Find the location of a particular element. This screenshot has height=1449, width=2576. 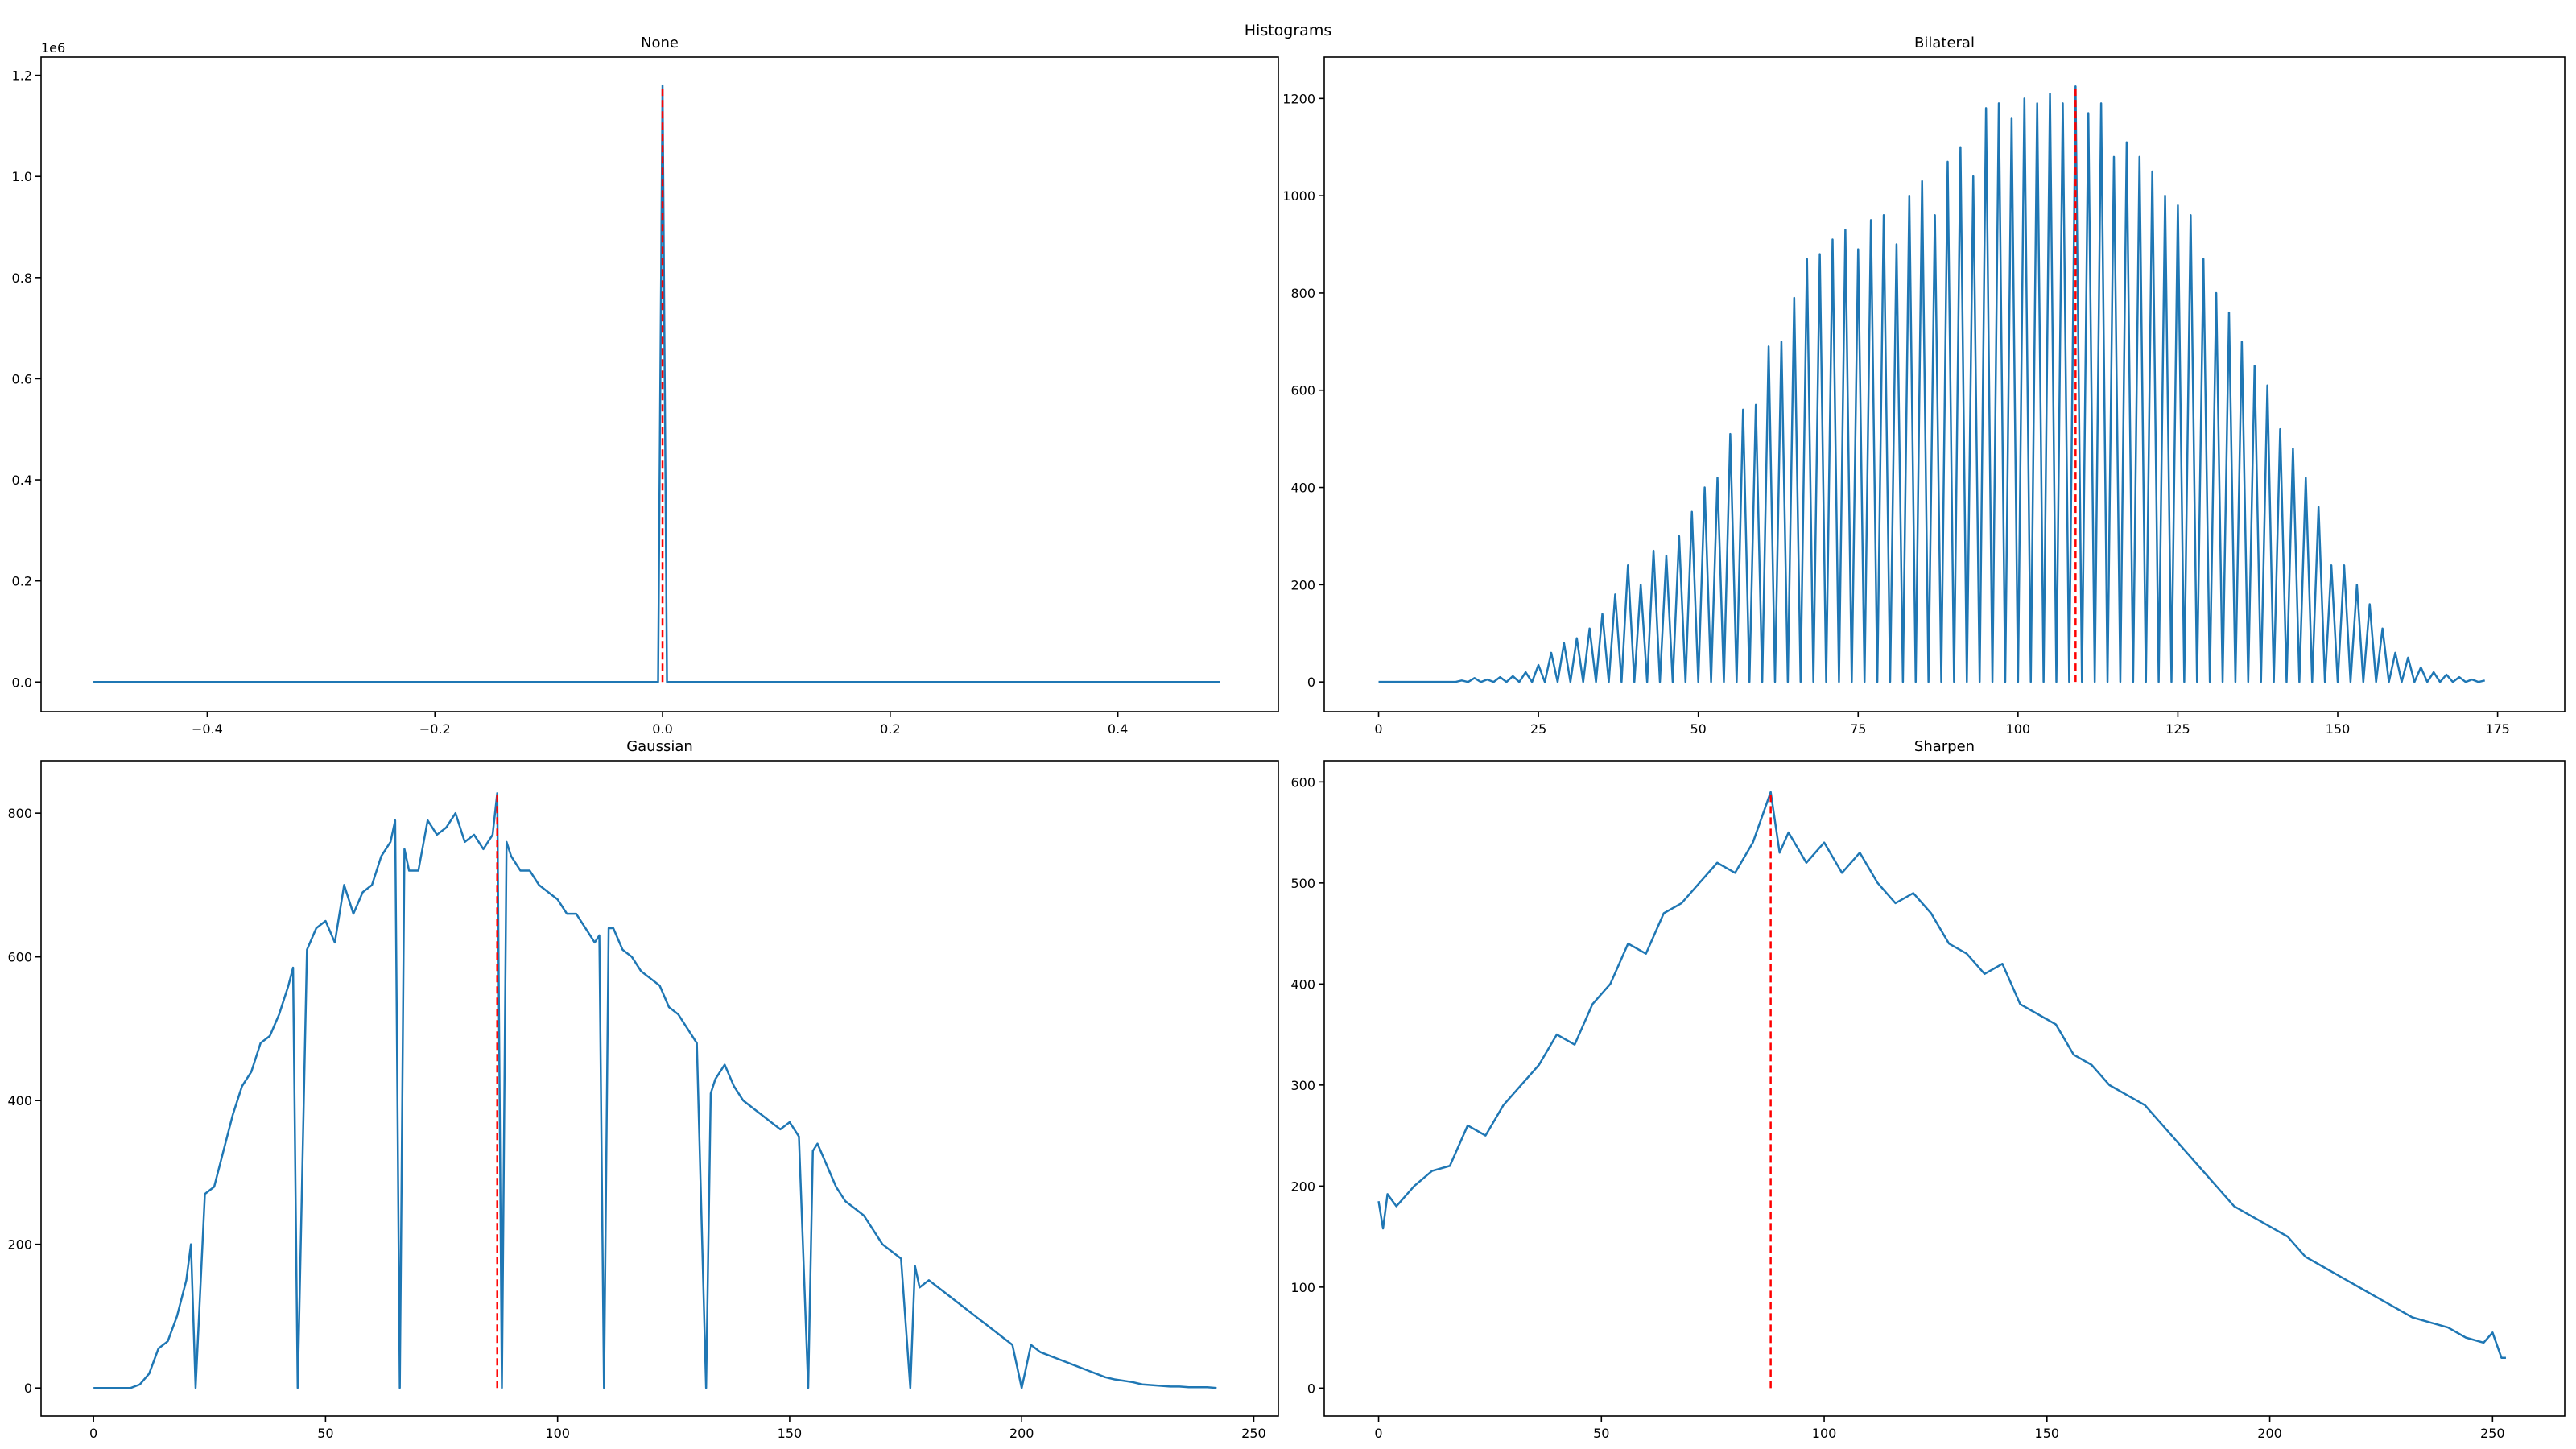

subplot-title: Sharpen is located at coordinates (1944, 746).